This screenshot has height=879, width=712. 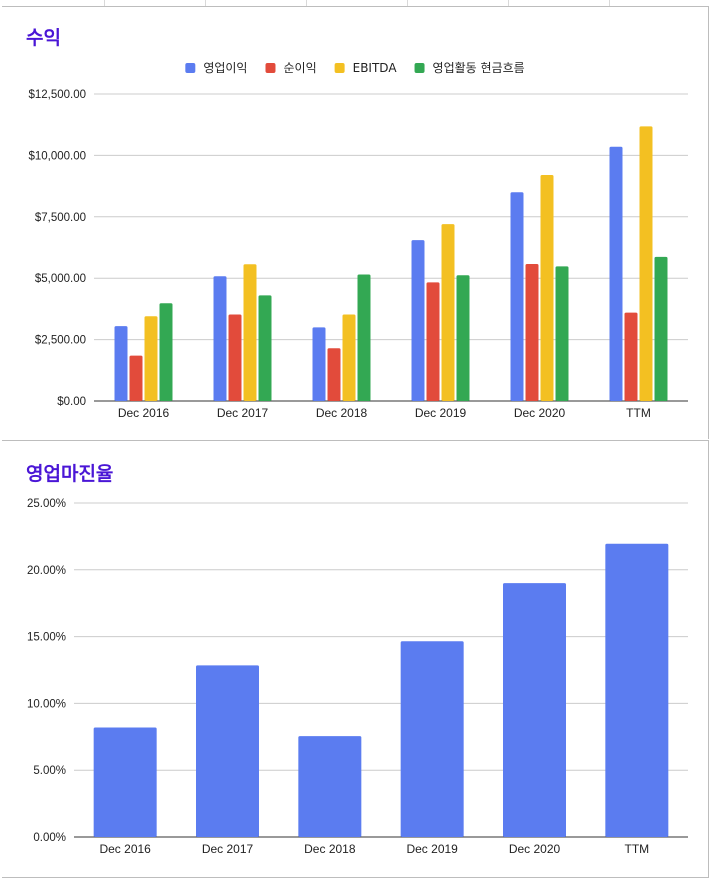 I want to click on chart-title: 수익, so click(x=43, y=38).